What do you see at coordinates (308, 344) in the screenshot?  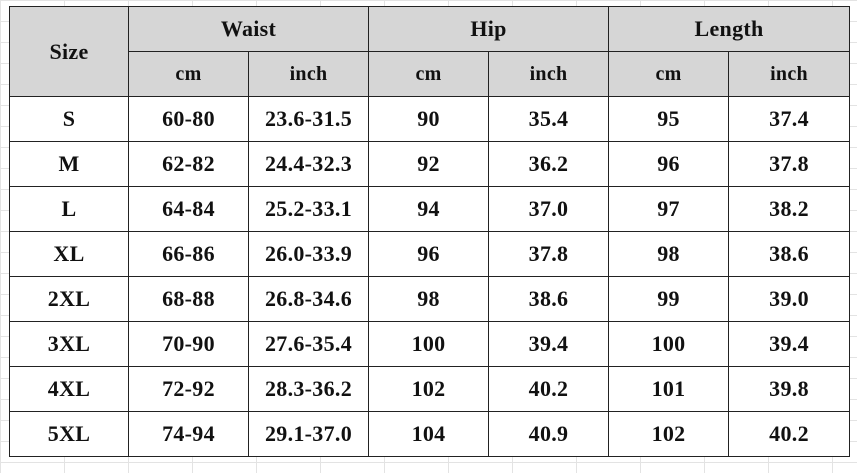 I see `waist-inch-cell: 27.6-35.4` at bounding box center [308, 344].